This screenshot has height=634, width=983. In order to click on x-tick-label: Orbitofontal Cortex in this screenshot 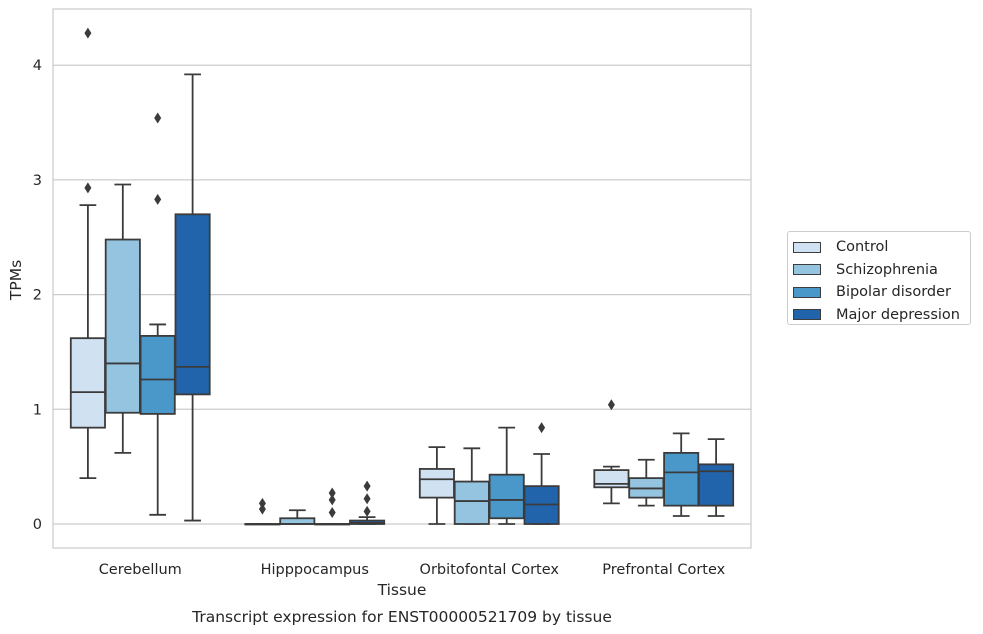, I will do `click(490, 570)`.